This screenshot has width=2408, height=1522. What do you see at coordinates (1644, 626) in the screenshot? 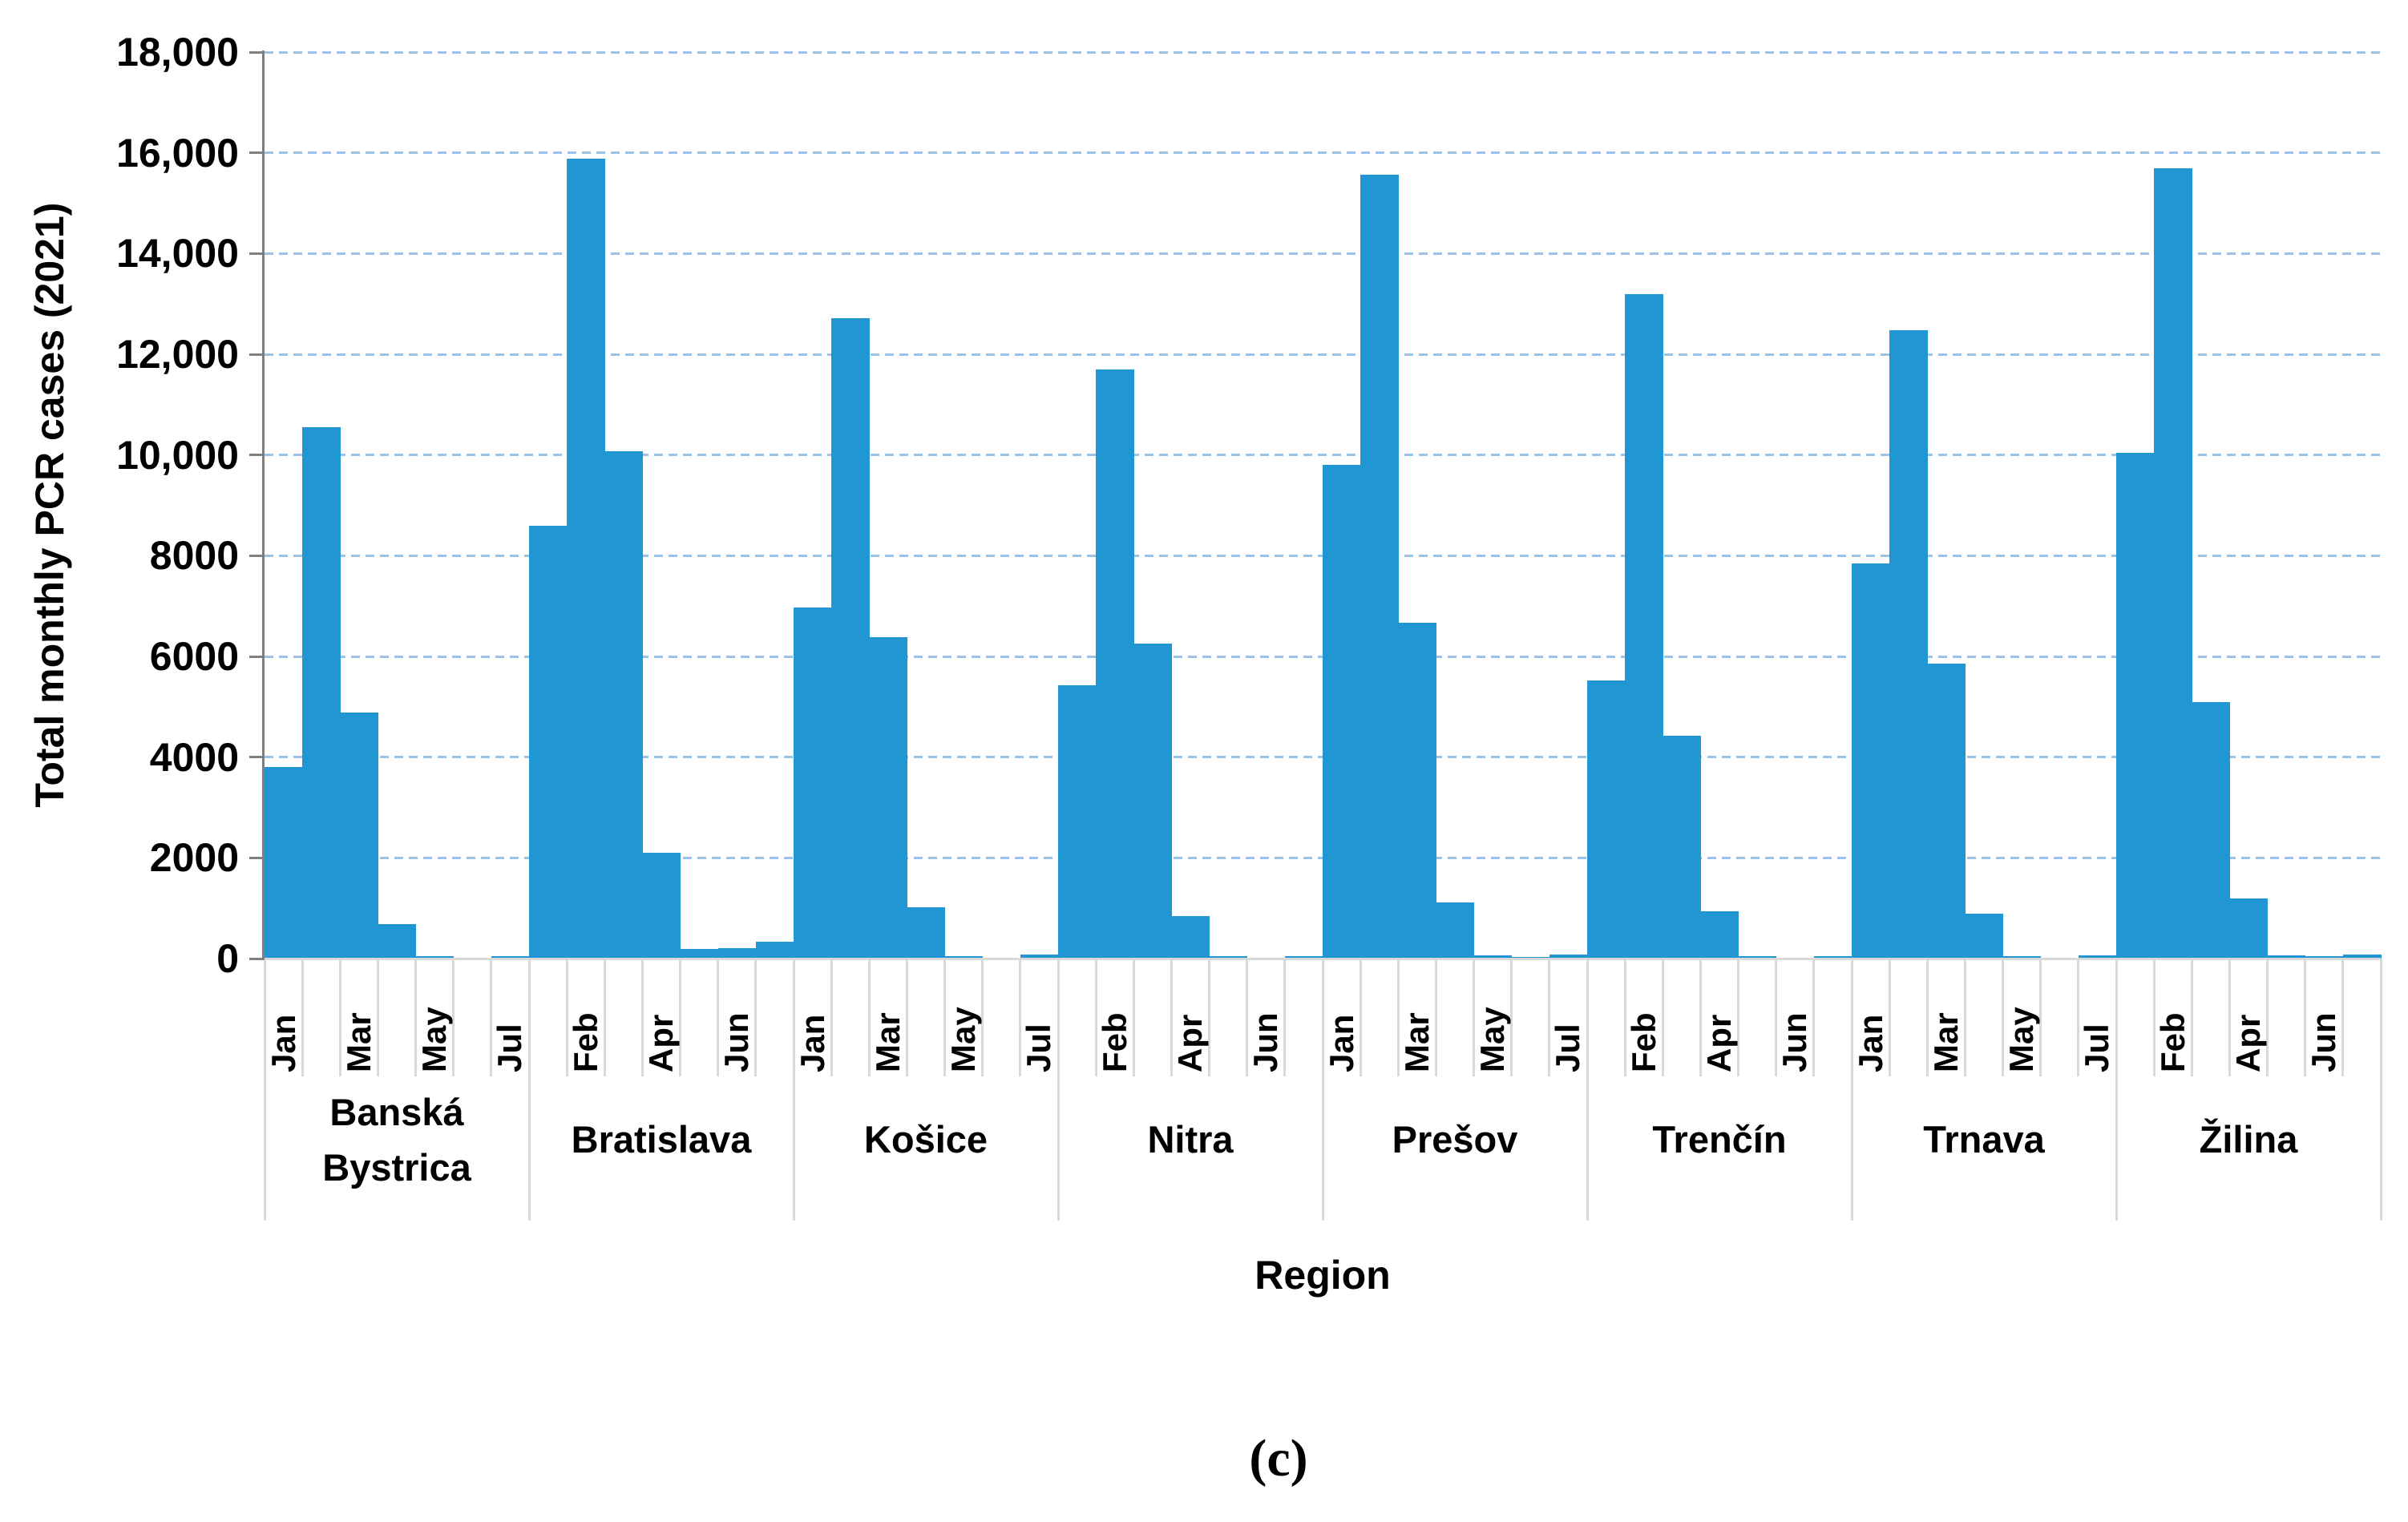
I see `bar-Trenčín-Feb` at bounding box center [1644, 626].